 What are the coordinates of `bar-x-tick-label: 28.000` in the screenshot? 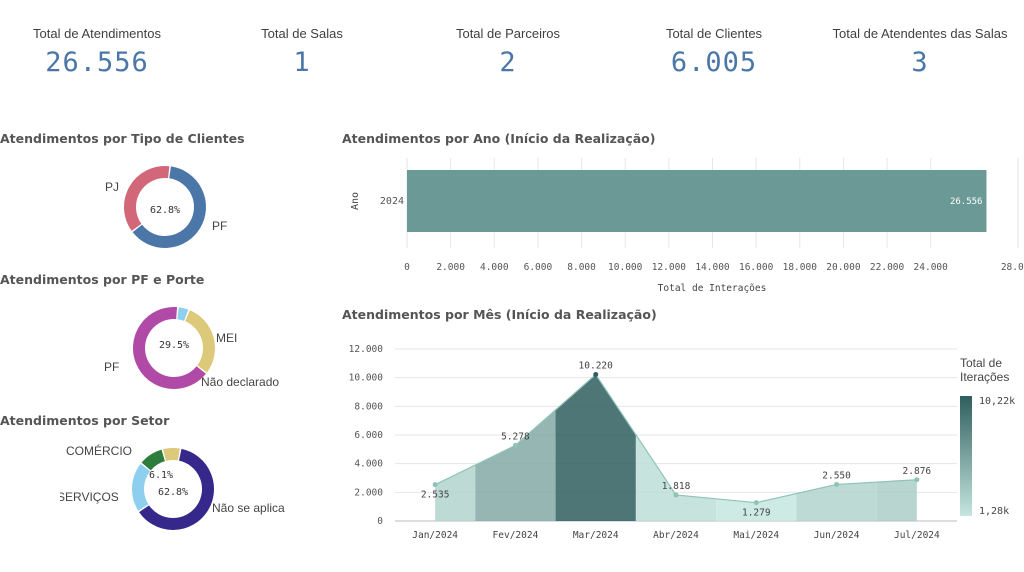 It's located at (1012, 267).